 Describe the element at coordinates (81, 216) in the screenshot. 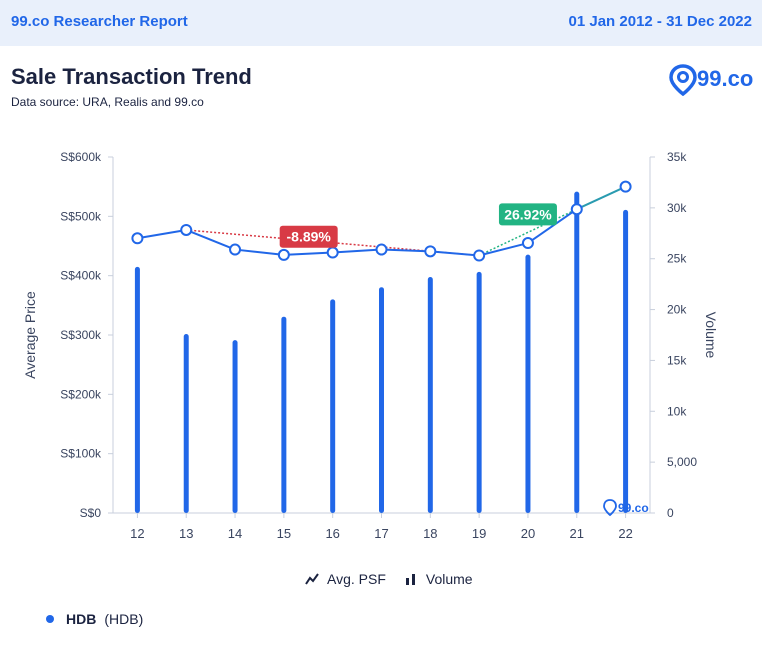

I see `y-left-tick-label: S$500k` at that location.